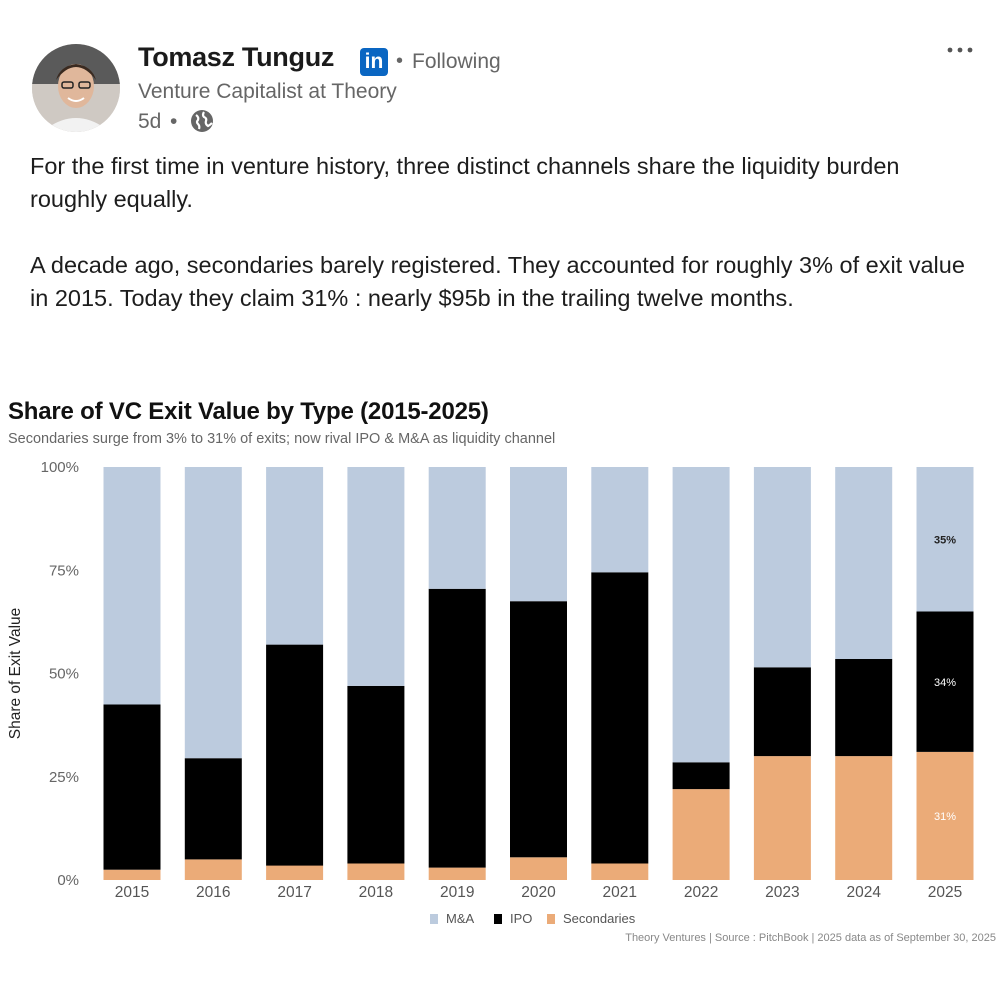  I want to click on post-timestamp: 5d, so click(150, 121).